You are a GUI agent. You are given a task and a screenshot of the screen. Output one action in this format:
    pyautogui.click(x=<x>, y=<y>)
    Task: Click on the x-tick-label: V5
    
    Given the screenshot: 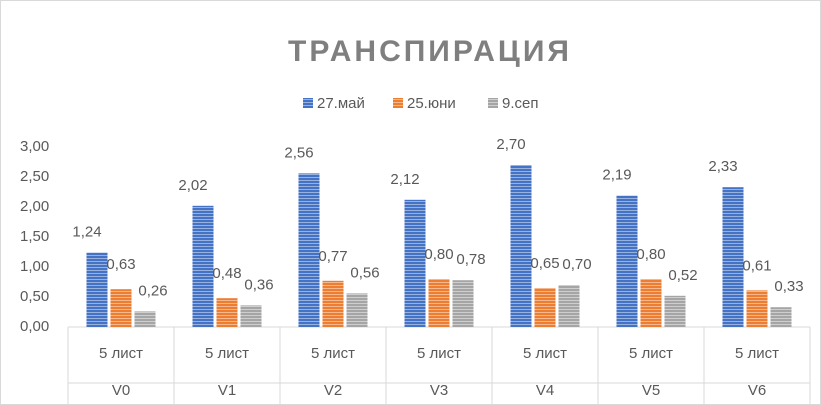 What is the action you would take?
    pyautogui.click(x=651, y=390)
    